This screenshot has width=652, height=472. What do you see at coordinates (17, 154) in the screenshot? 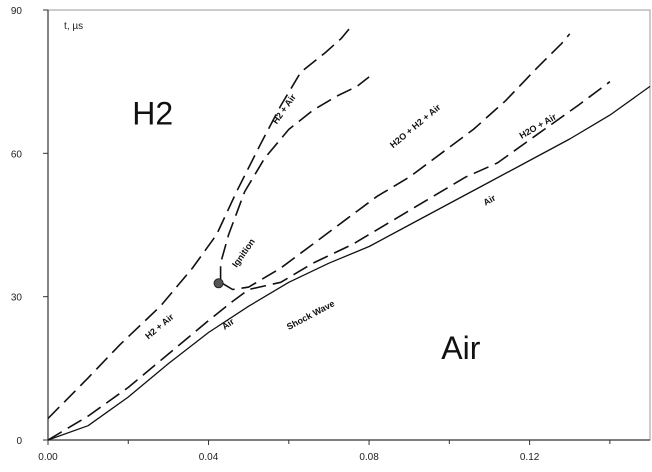
I see `y-tick-label: 60` at bounding box center [17, 154].